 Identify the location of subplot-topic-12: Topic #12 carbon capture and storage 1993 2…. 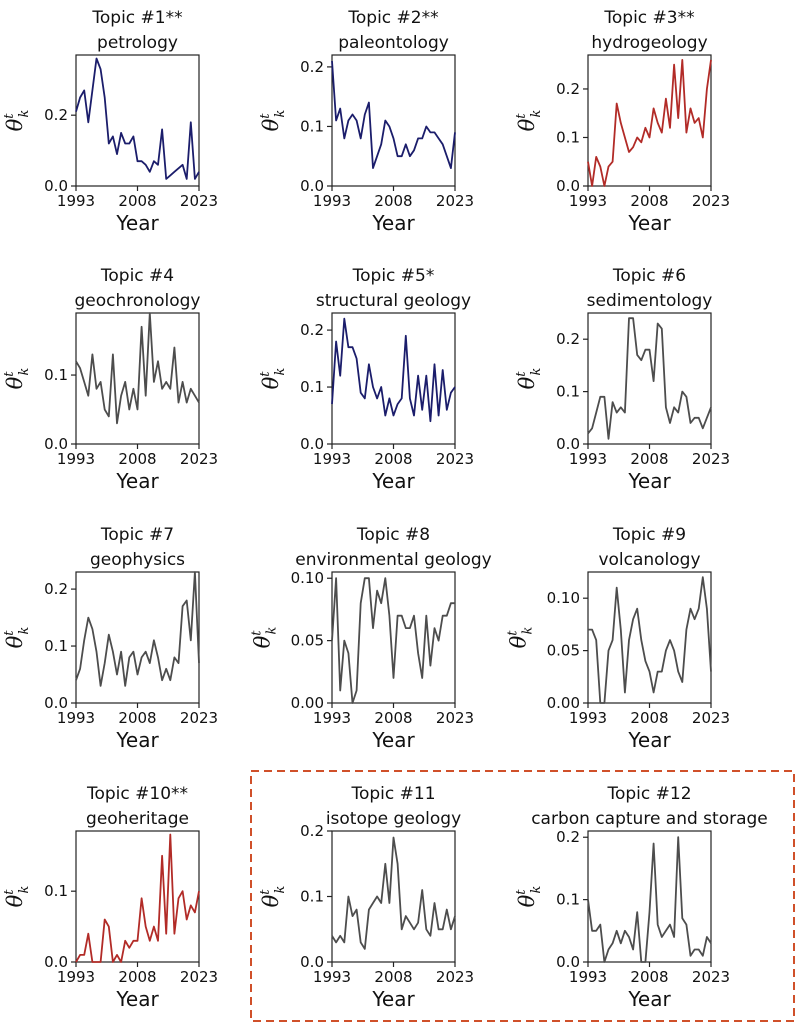
(641, 897).